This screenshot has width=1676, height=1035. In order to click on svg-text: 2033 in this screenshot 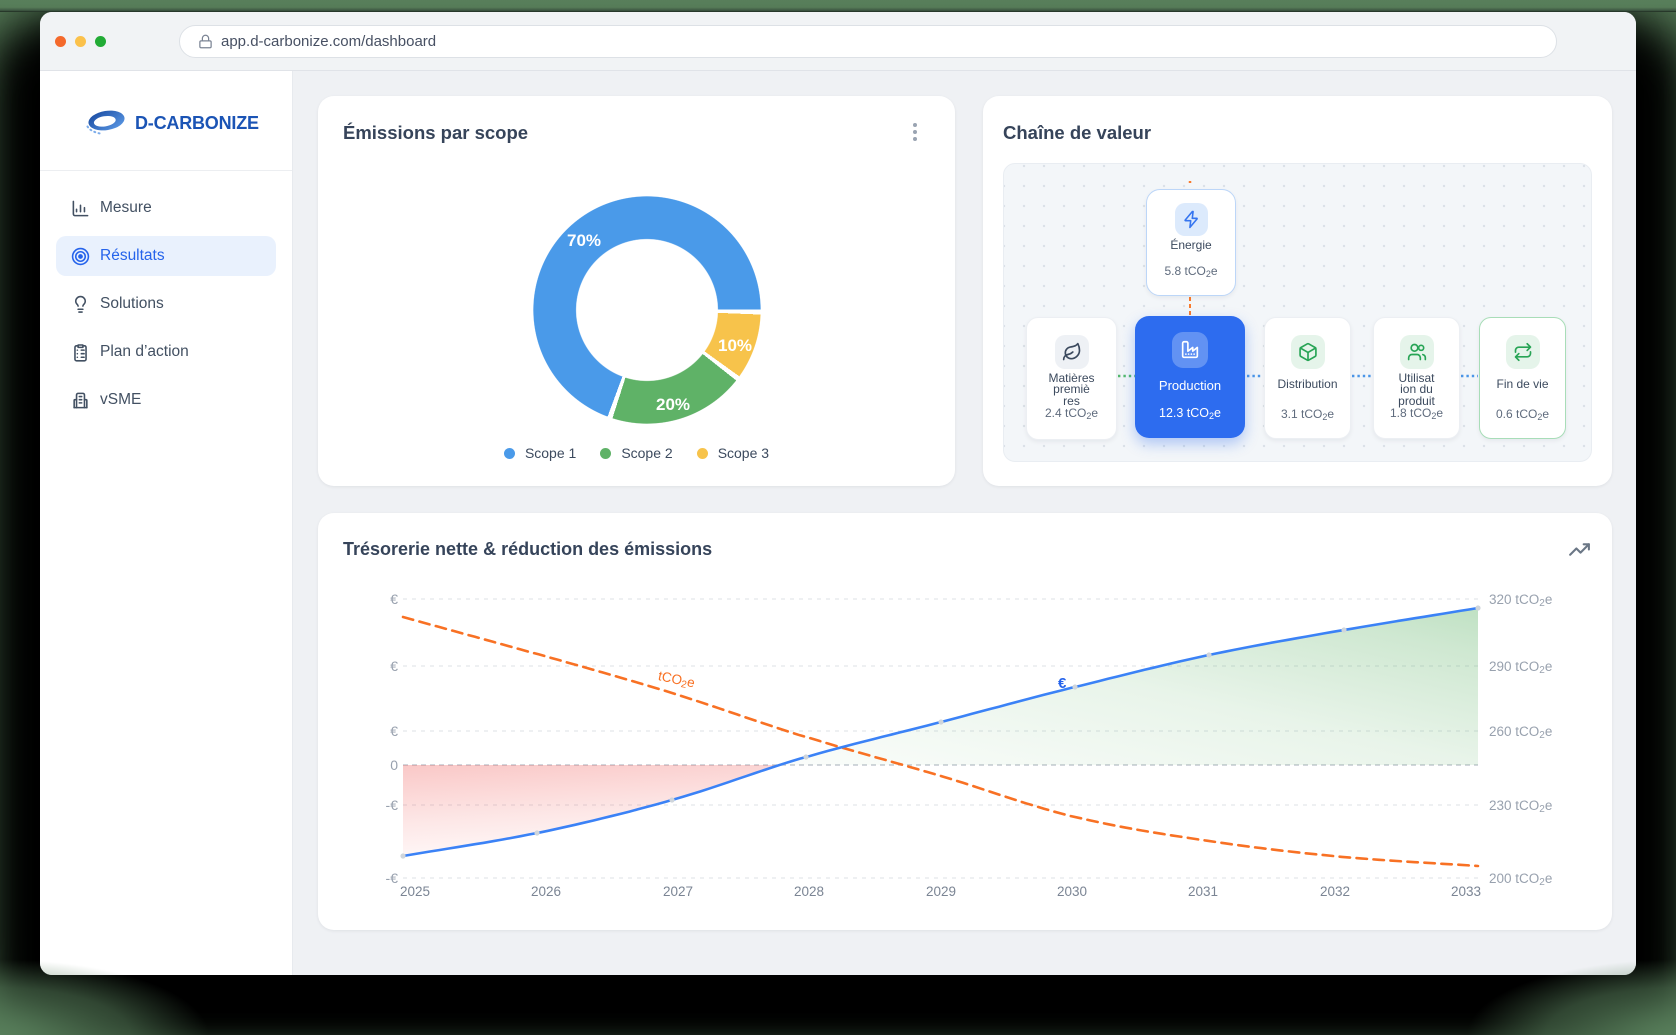, I will do `click(1466, 891)`.